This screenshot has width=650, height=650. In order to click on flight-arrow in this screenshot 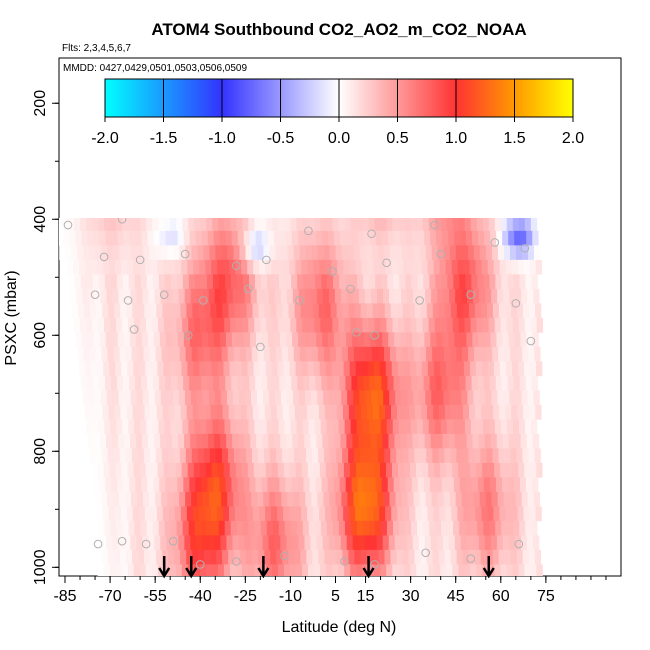, I will do `click(263, 567)`.